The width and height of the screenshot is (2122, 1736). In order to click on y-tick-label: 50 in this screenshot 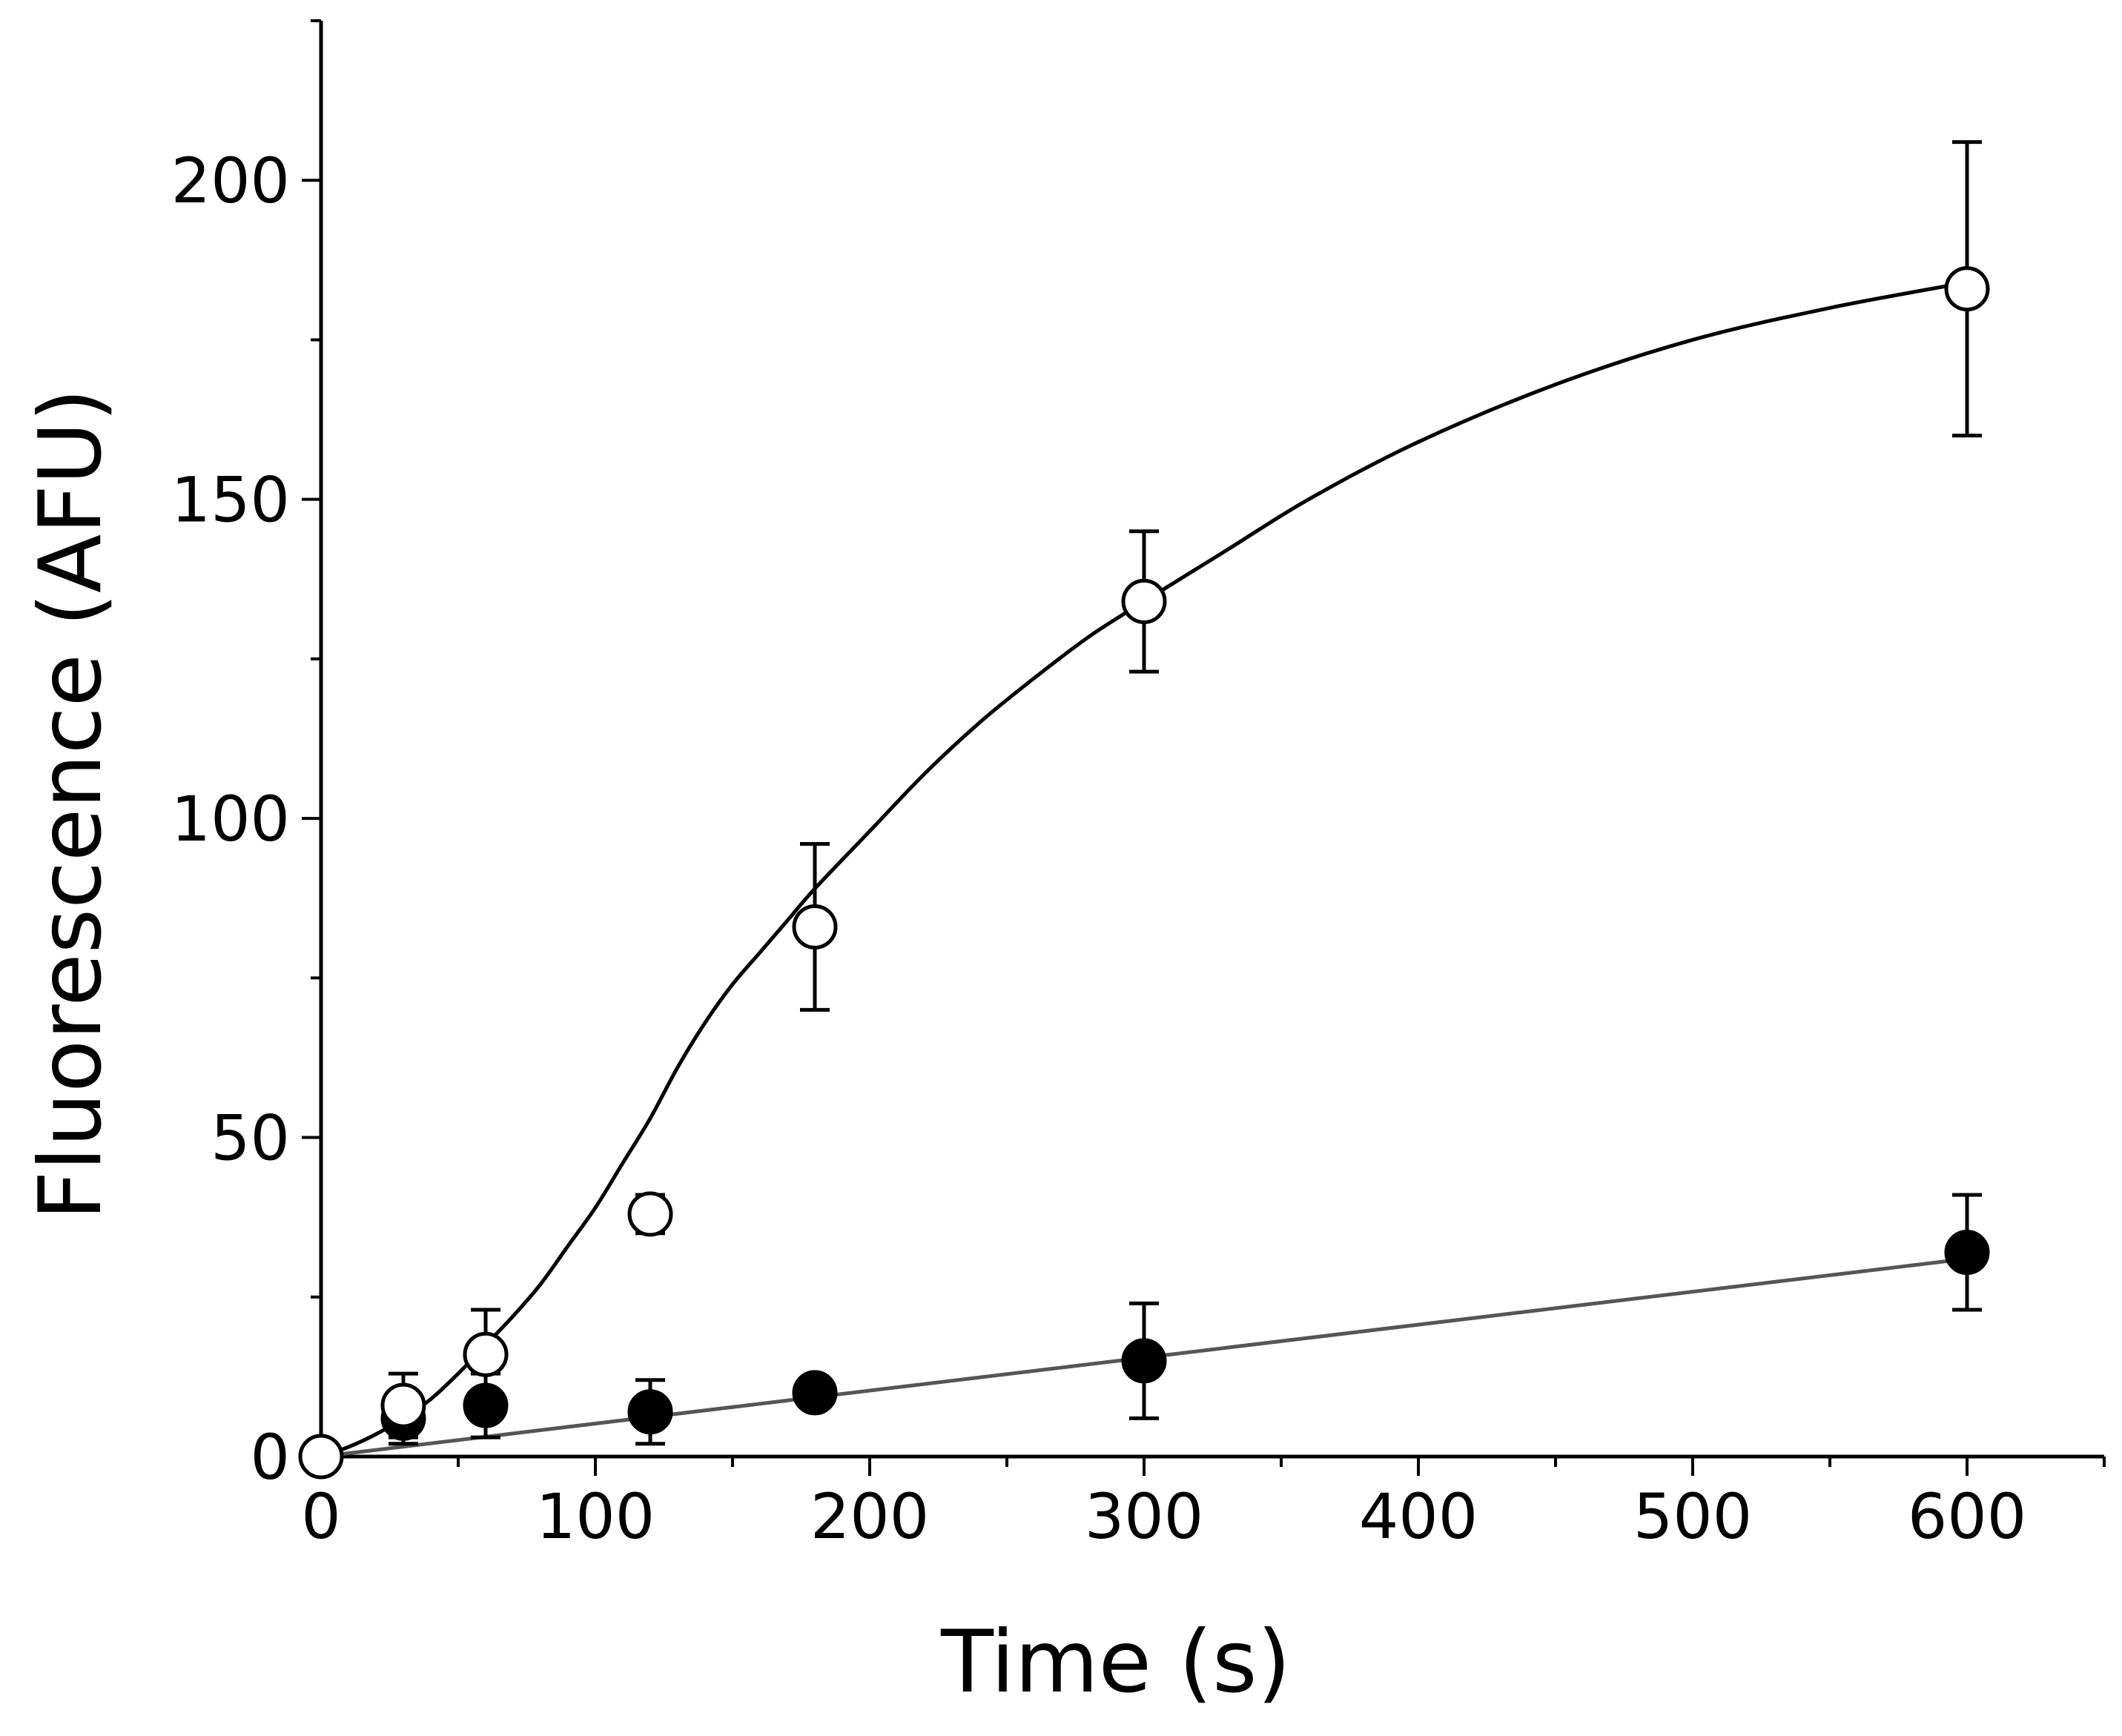, I will do `click(251, 1139)`.